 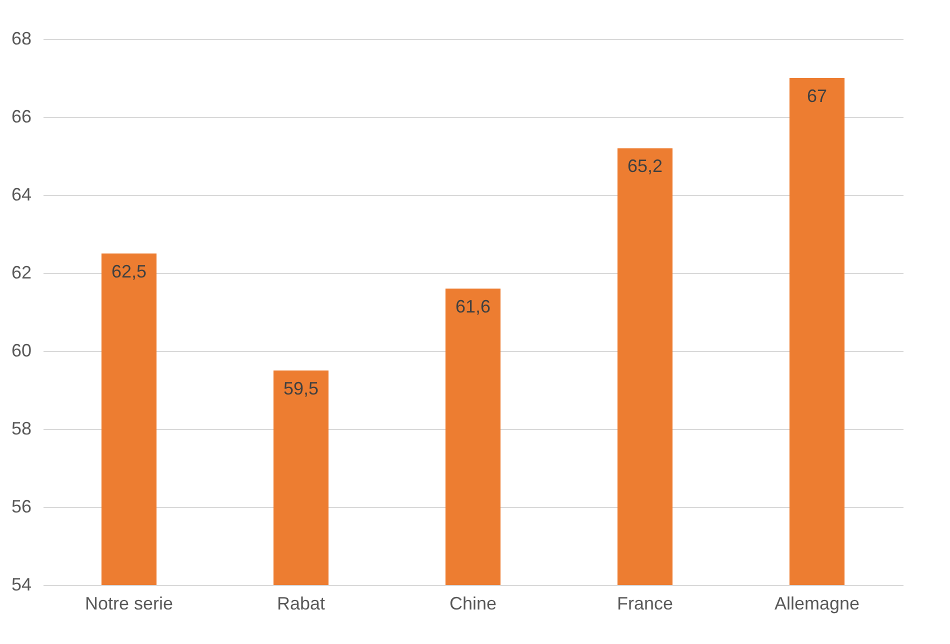 I want to click on x-tick-label: France, so click(x=645, y=604).